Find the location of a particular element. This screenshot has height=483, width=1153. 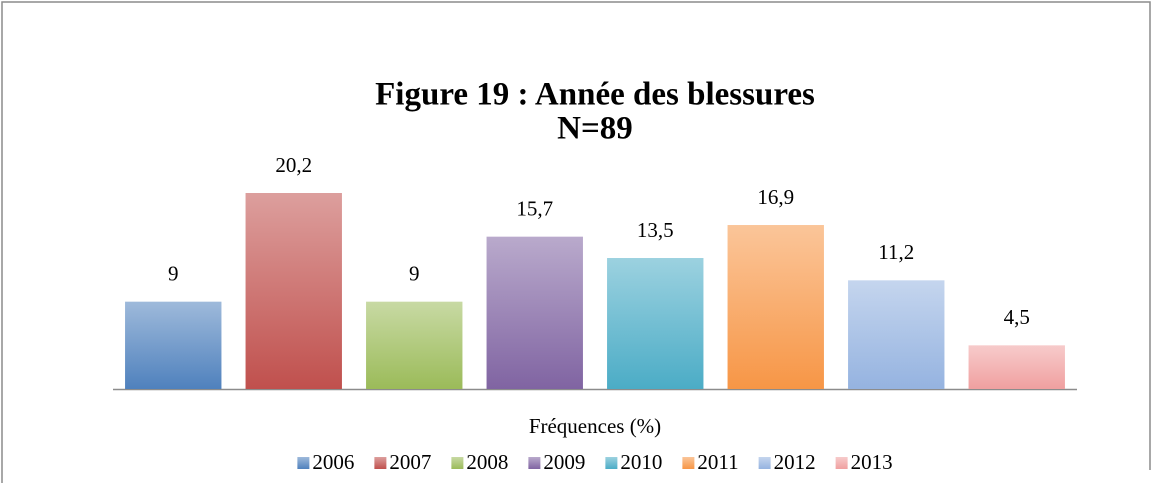

legend-label: 2011 is located at coordinates (717, 462).